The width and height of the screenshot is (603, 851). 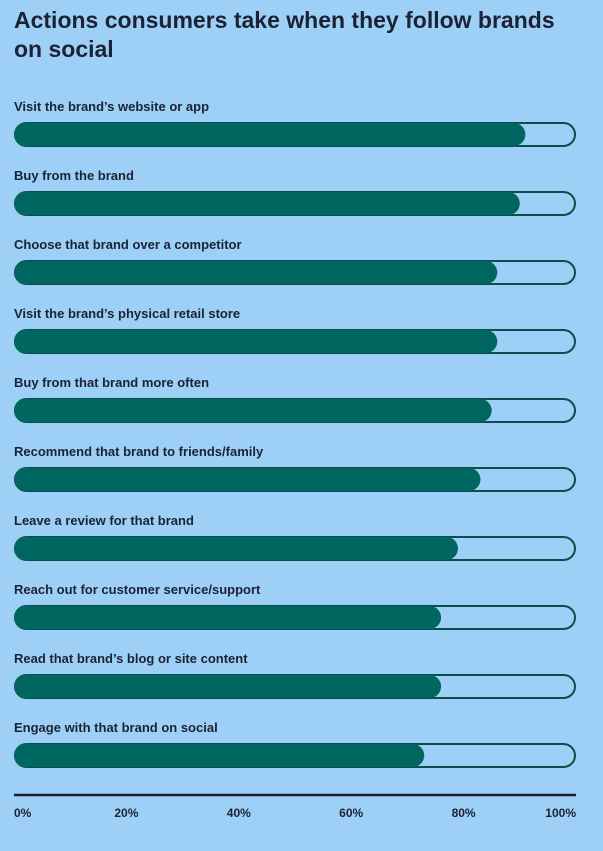 What do you see at coordinates (116, 727) in the screenshot?
I see `bar-label: Engage with that brand on social` at bounding box center [116, 727].